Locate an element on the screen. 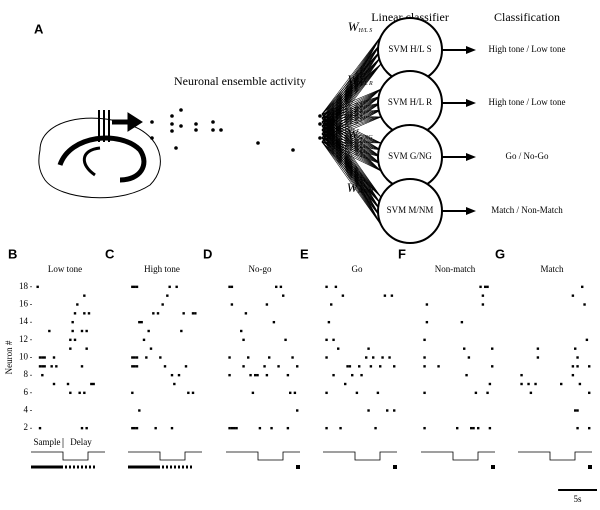  y-tick-label: 2 is located at coordinates (26, 427).